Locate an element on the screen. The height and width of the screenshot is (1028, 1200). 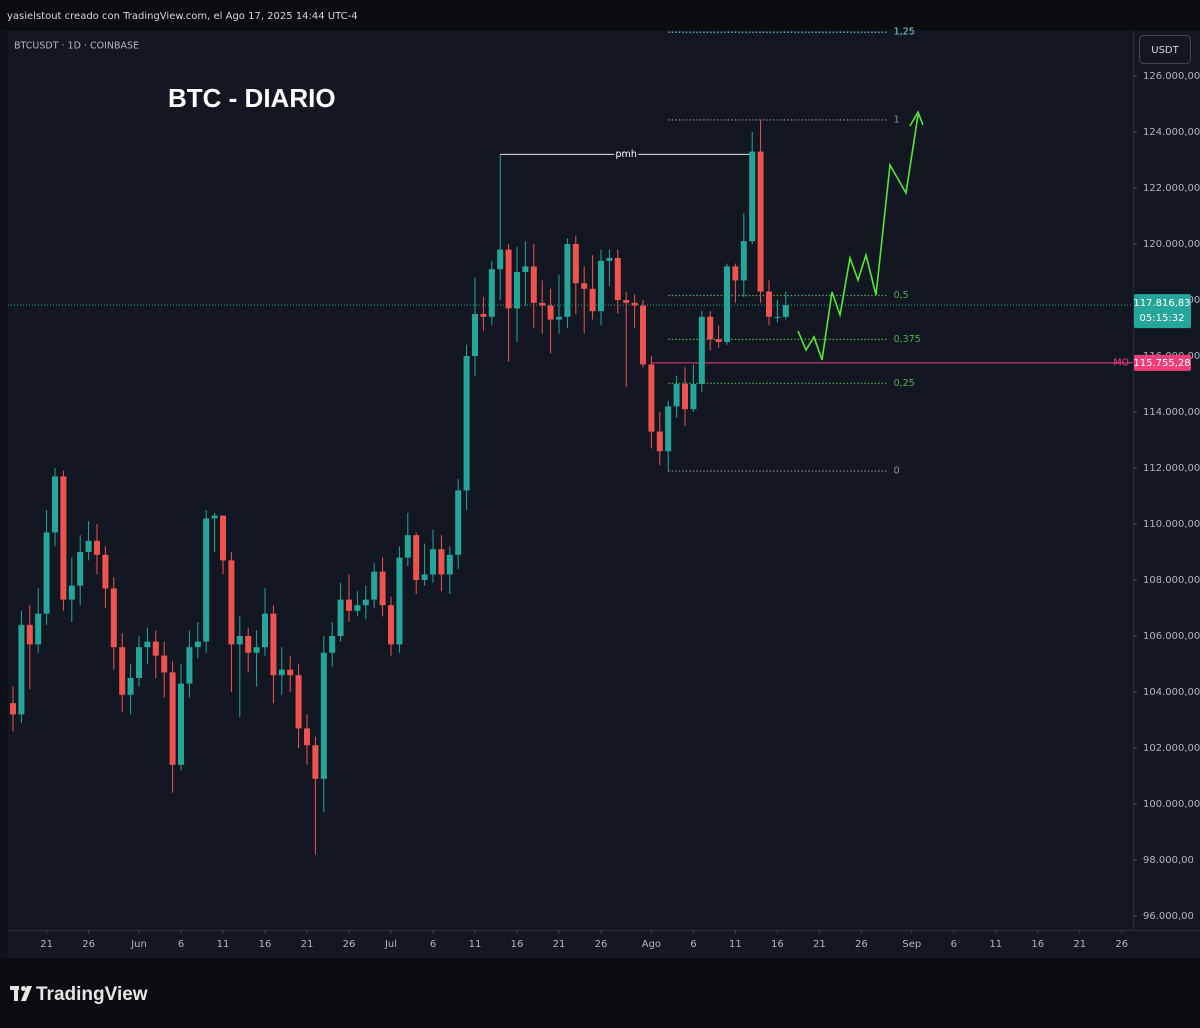
x-tick-label: Jul is located at coordinates (390, 944).